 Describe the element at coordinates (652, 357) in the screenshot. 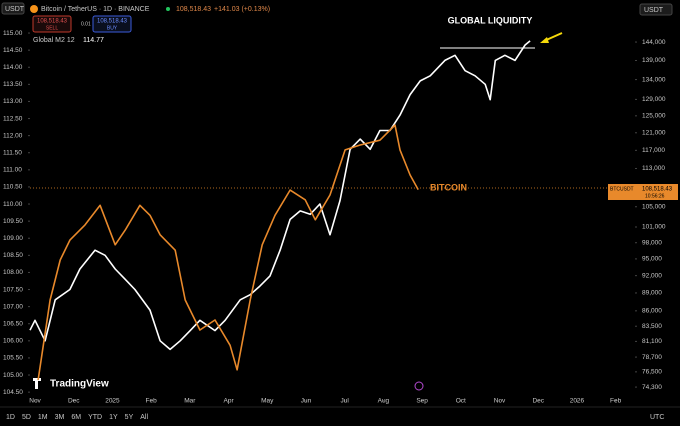

I see `y2-tick-label: 78,700` at that location.